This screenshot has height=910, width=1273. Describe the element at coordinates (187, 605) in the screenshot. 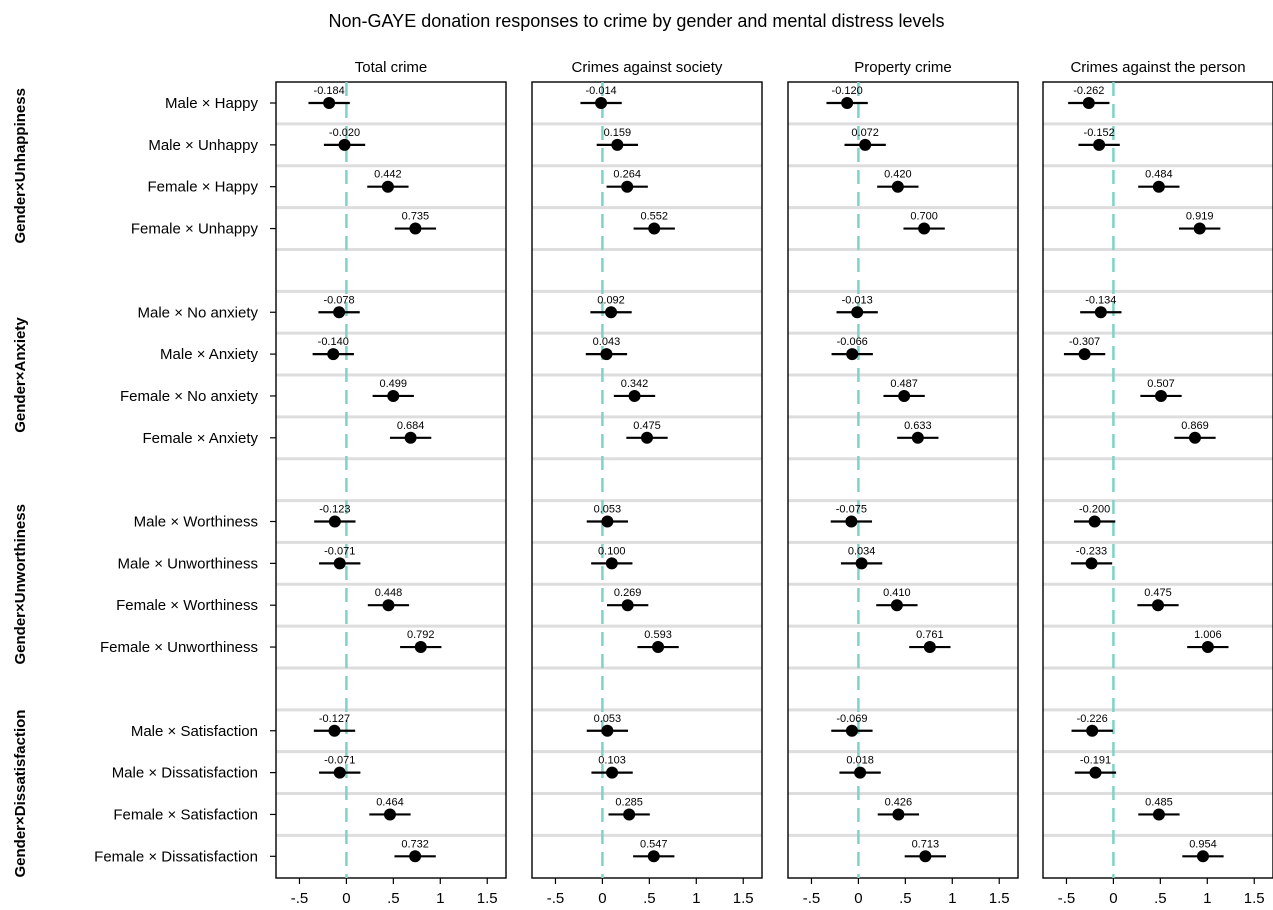

I see `row-label: Female × Worthiness` at that location.